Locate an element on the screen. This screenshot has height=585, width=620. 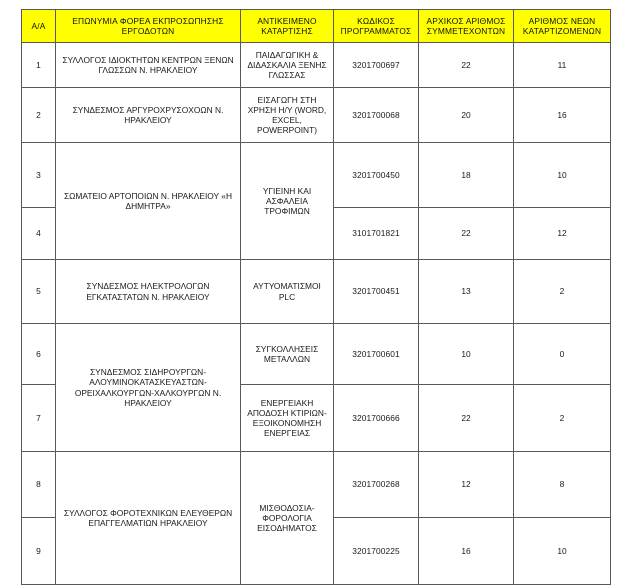
cell-subject: ΜΙΣΘΟΔΟΣΙΑ-ΦΟΡΟΛΟΓΙΑ ΕΙΣΟΔΗΜΑΤΟΣ is located at coordinates (287, 518).